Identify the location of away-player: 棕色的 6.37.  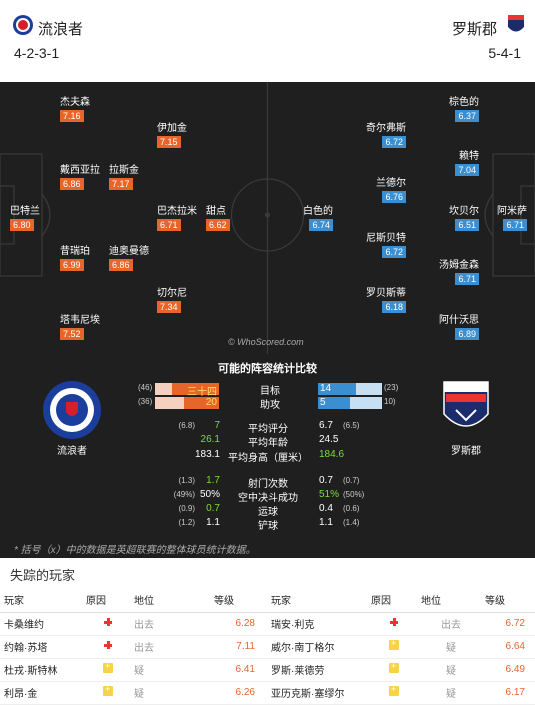
(464, 109).